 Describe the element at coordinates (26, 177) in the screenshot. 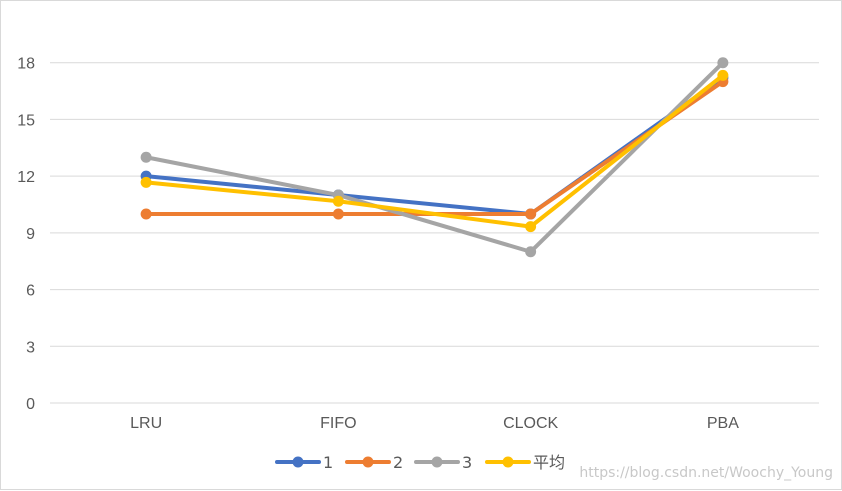

I see `y-tick-label: 12` at that location.